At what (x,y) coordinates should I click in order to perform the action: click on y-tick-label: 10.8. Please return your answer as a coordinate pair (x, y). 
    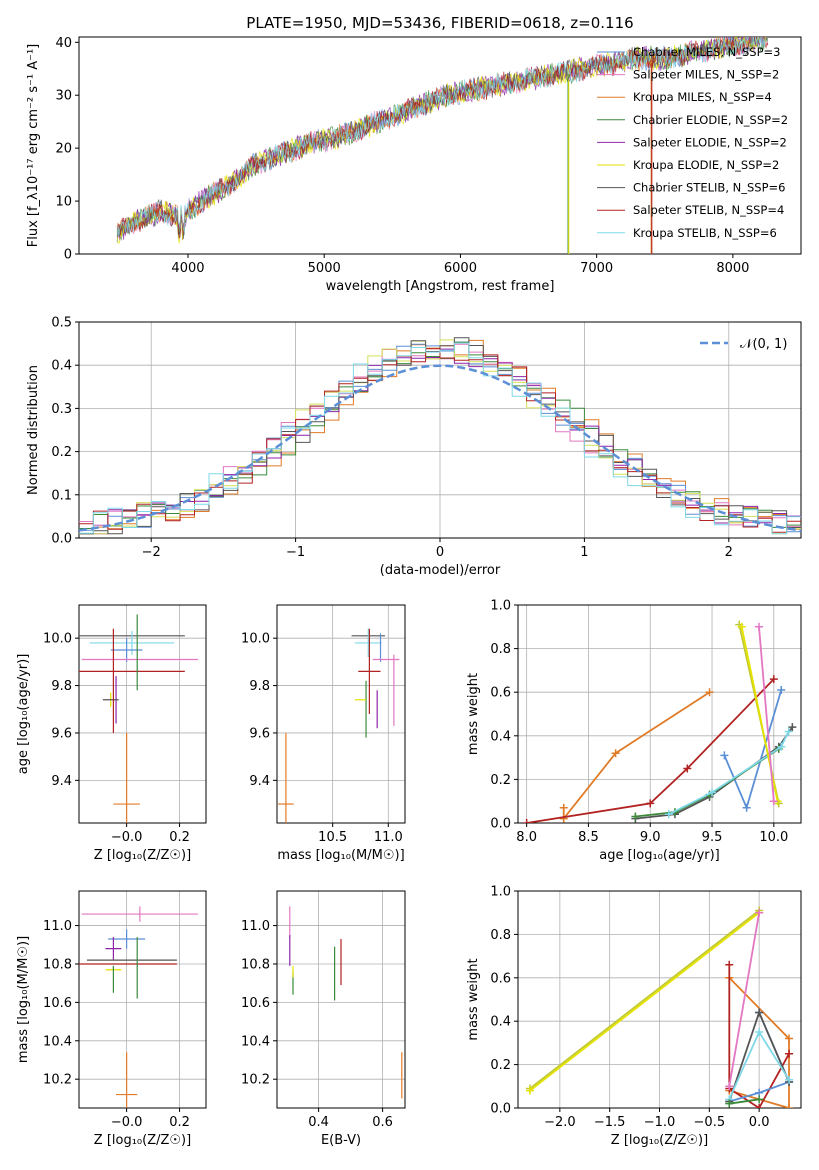
    Looking at the image, I should click on (57, 964).